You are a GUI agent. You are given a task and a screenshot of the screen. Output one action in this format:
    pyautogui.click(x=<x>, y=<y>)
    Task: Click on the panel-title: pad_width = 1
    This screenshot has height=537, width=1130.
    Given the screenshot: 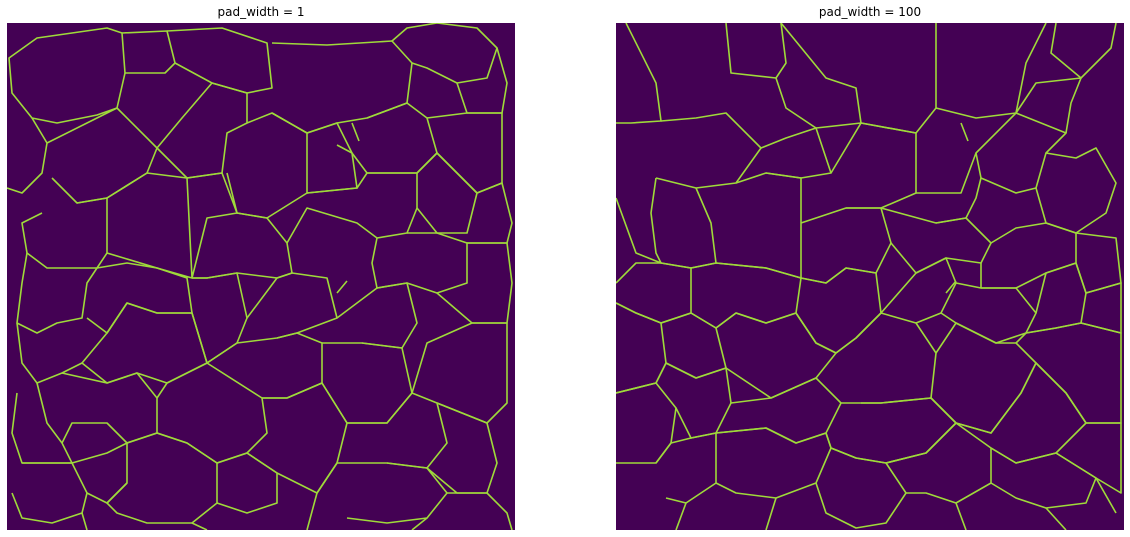 What is the action you would take?
    pyautogui.click(x=261, y=12)
    